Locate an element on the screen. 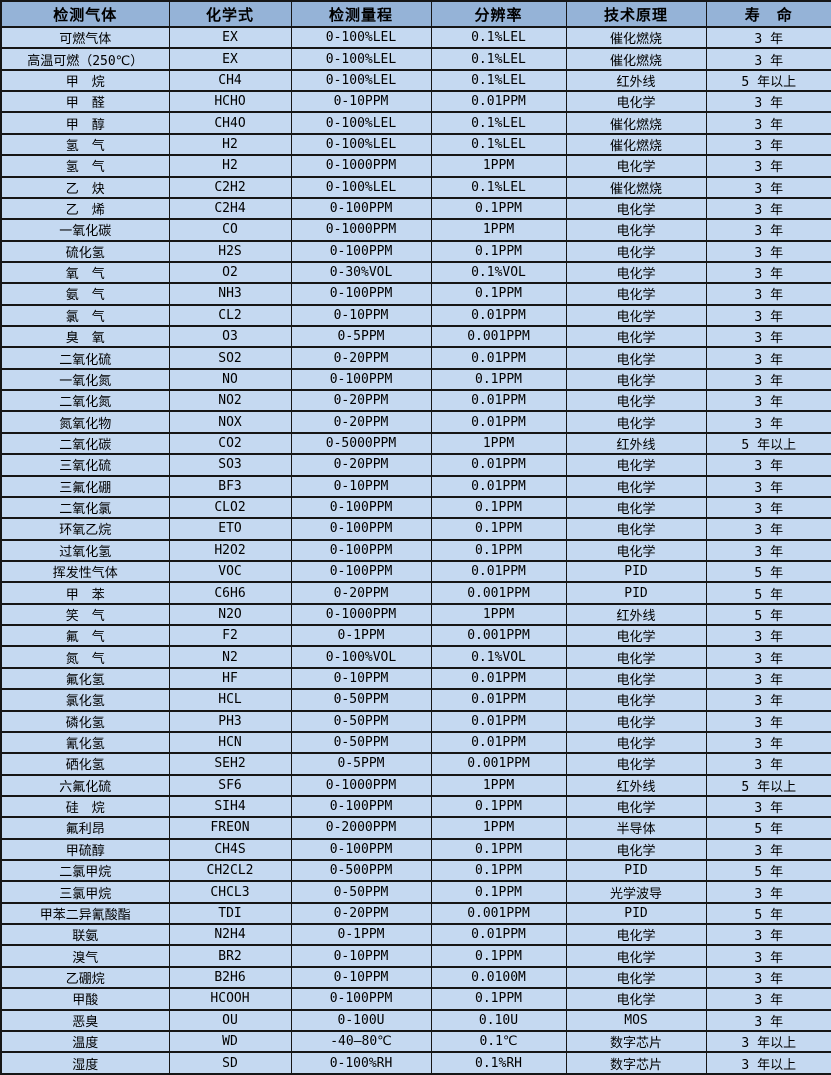  gas-name-cell: 硅 烷 is located at coordinates (85, 806).